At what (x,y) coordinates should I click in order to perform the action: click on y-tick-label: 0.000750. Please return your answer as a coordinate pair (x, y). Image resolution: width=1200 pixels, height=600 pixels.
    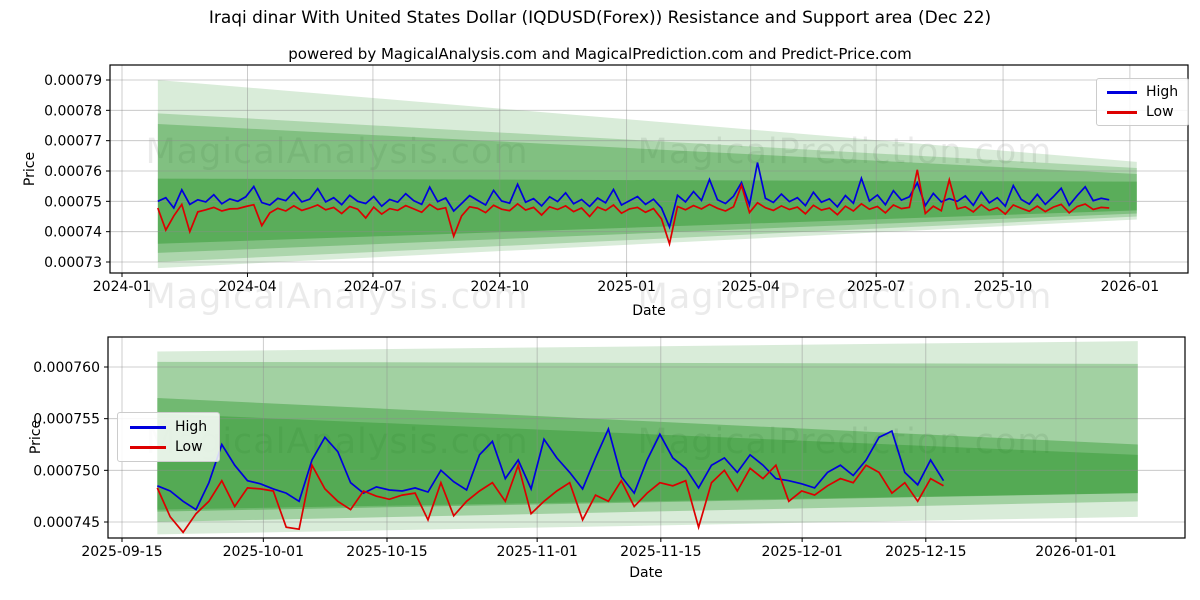
    Looking at the image, I should click on (66, 471).